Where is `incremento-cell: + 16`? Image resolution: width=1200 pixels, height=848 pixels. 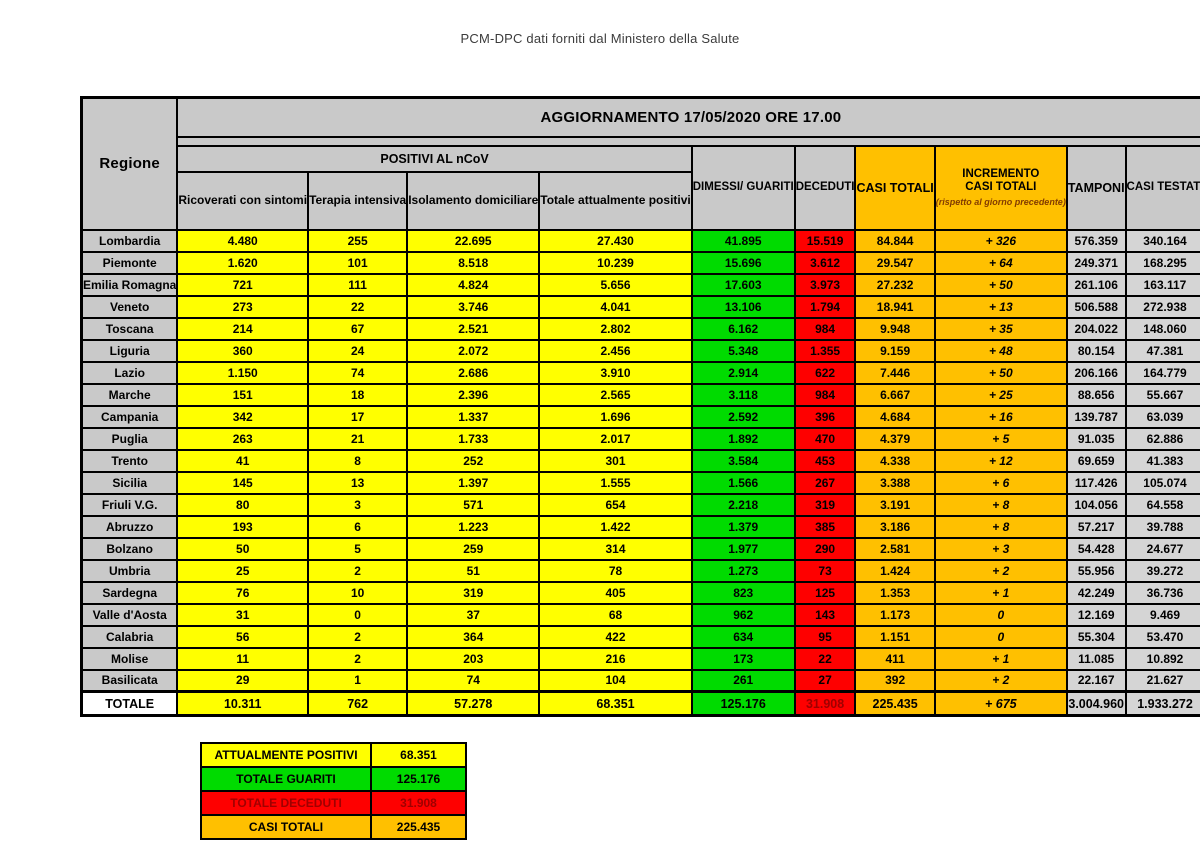
incremento-cell: + 16 is located at coordinates (1000, 416).